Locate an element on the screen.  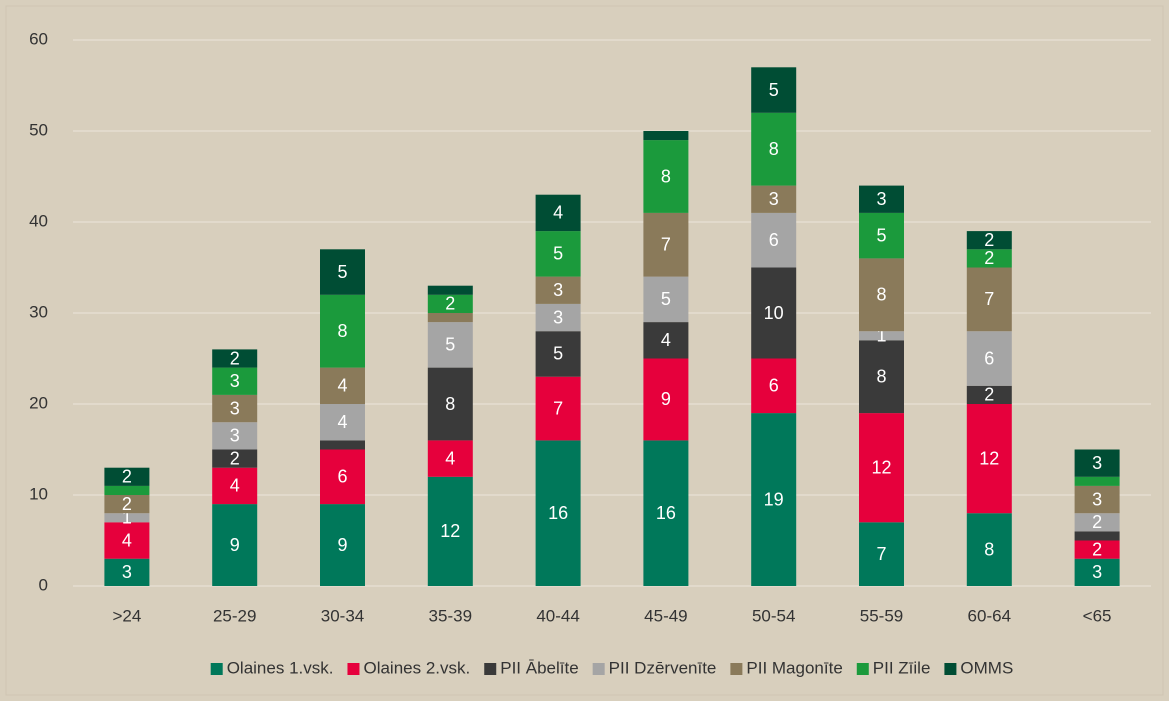
legend-label: Olaines 1.vsk. is located at coordinates (280, 667).